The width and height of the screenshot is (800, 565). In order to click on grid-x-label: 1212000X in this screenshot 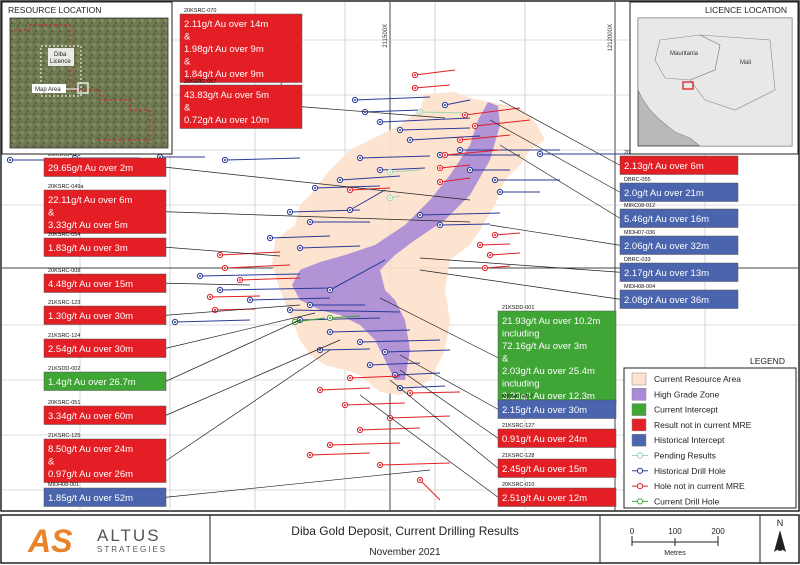, I will do `click(611, 37)`.